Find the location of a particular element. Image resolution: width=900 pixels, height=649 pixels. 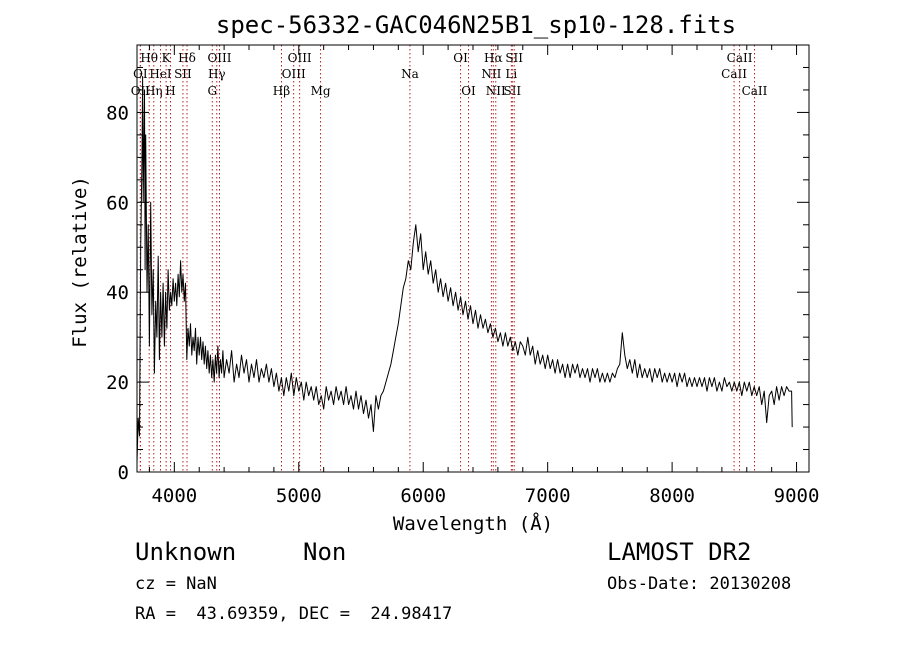

coordinates-label: RA = 43.69359, DEC = 24.98417 is located at coordinates (293, 614).